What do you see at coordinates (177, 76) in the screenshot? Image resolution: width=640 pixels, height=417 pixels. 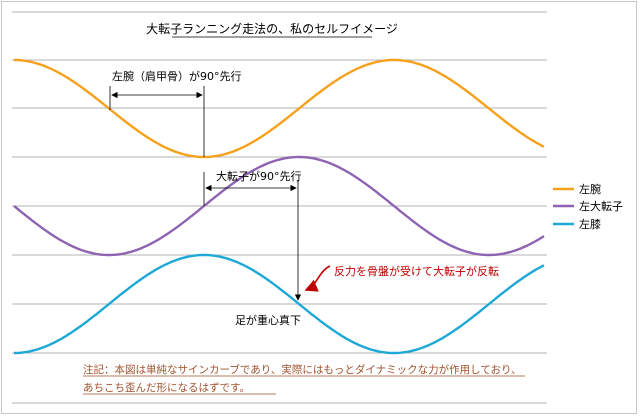 I see `arm-lead-label: 左腕（肩甲骨）が90°先行` at bounding box center [177, 76].